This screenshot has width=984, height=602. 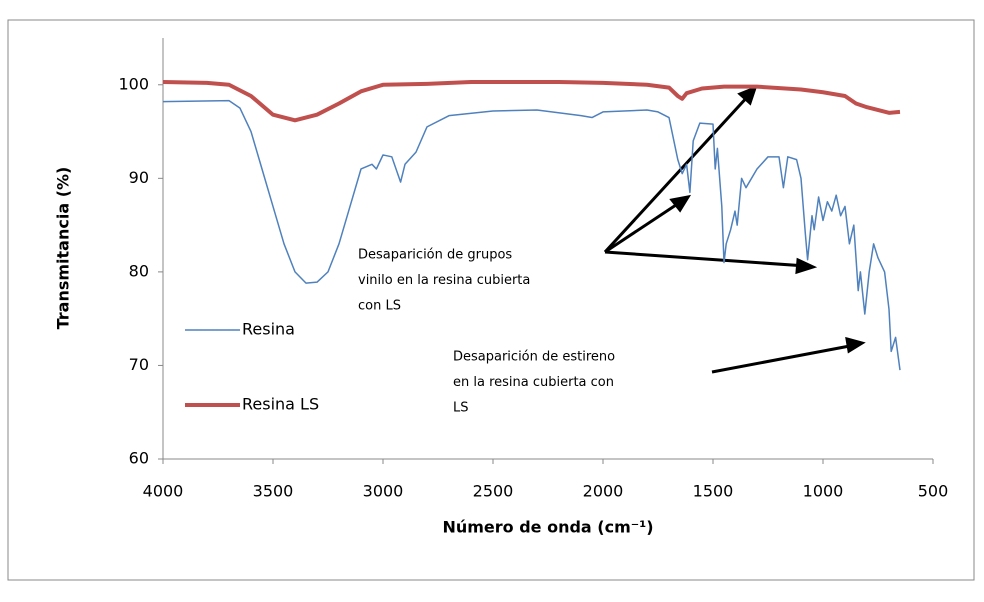 What do you see at coordinates (933, 491) in the screenshot?
I see `x-tick-label: 500` at bounding box center [933, 491].